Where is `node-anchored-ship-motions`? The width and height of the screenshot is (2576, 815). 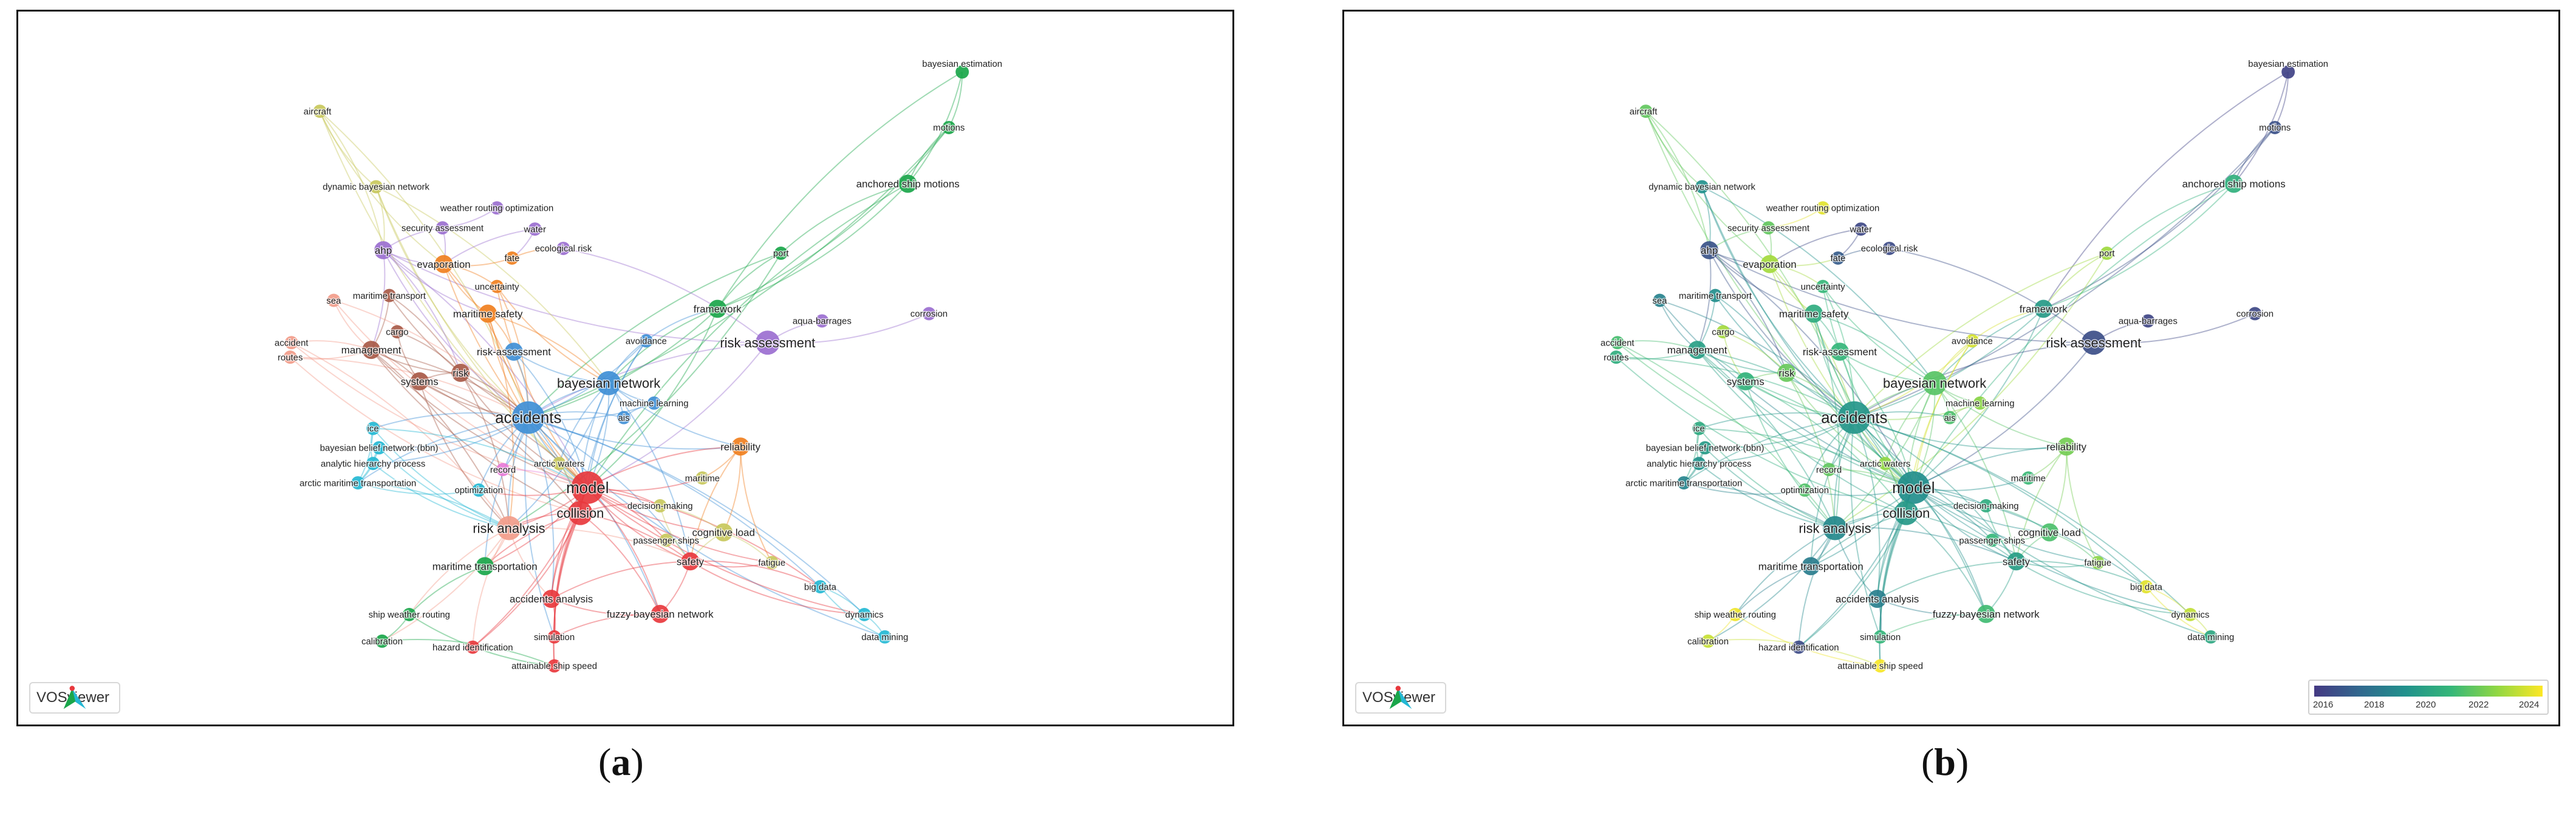
node-anchored-ship-motions is located at coordinates (907, 183).